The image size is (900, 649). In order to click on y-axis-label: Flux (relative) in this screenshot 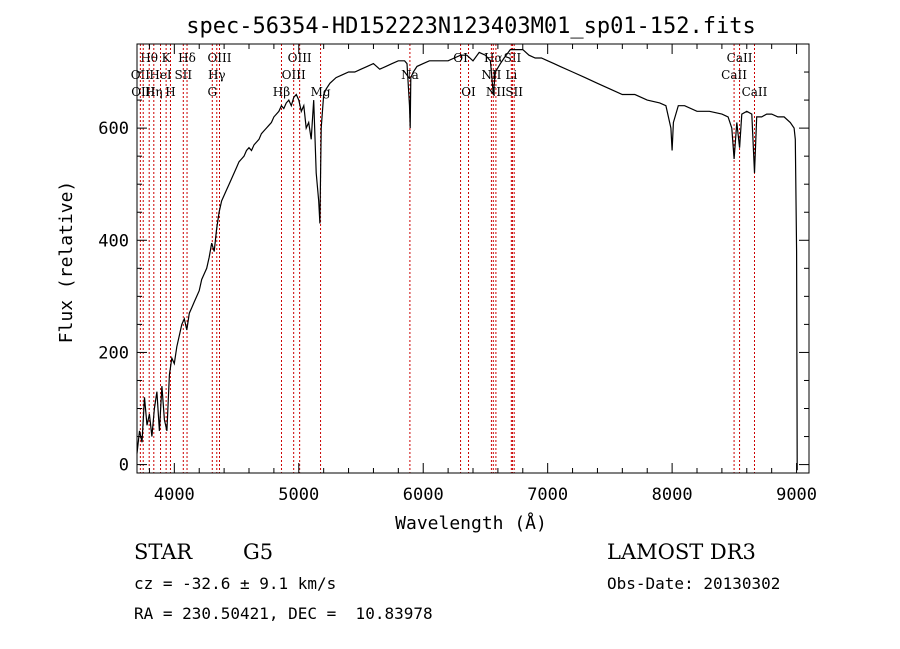, I will do `click(66, 262)`.